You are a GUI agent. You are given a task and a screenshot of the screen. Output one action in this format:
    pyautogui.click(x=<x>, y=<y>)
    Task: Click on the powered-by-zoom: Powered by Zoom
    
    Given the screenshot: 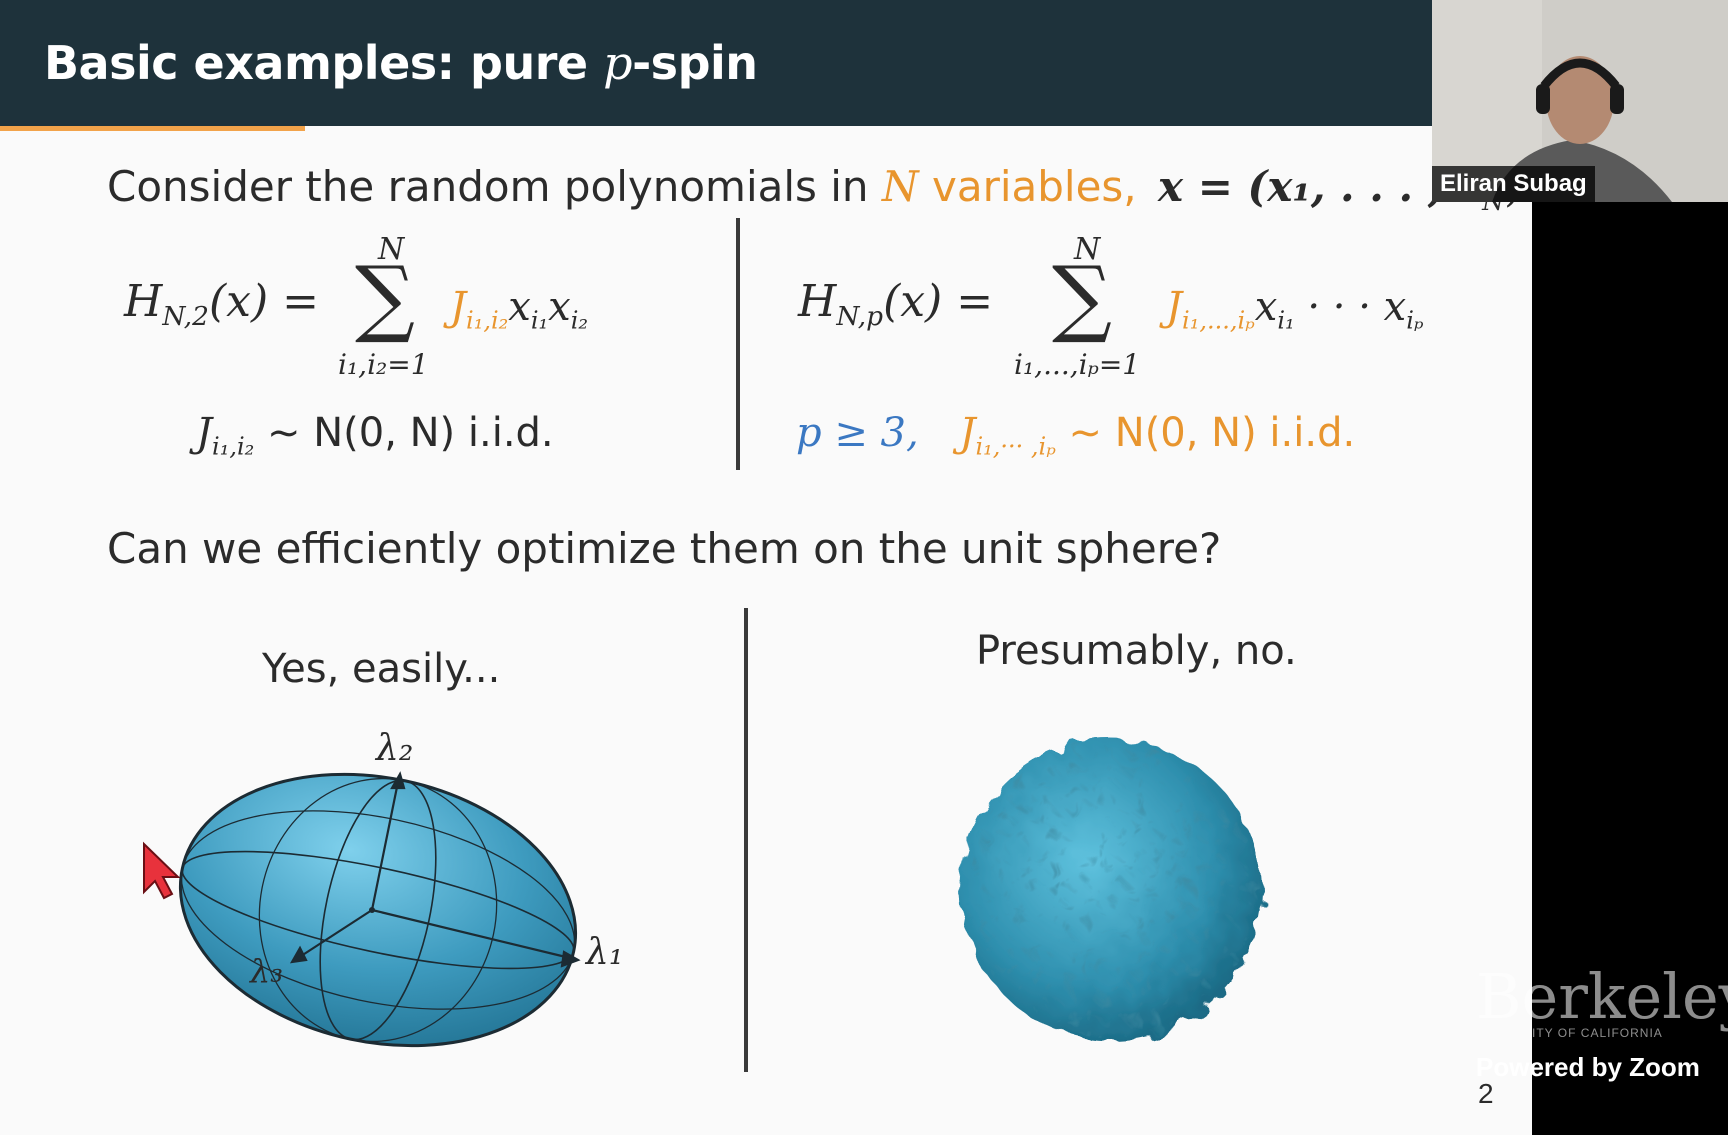 What is the action you would take?
    pyautogui.click(x=1588, y=1067)
    